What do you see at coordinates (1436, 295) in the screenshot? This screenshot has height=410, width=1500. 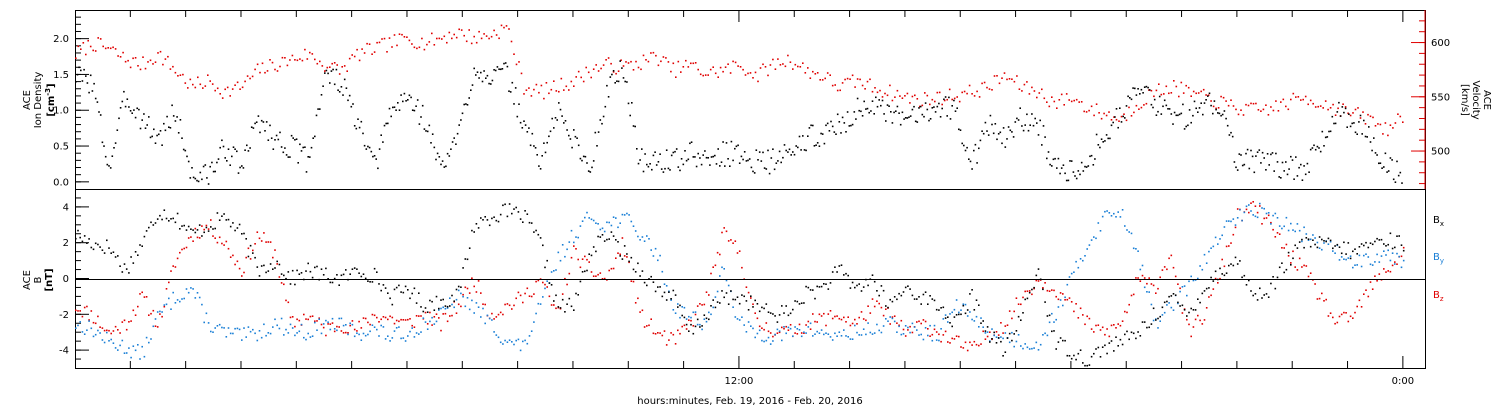 I see `legend-bz-name: B` at bounding box center [1436, 295].